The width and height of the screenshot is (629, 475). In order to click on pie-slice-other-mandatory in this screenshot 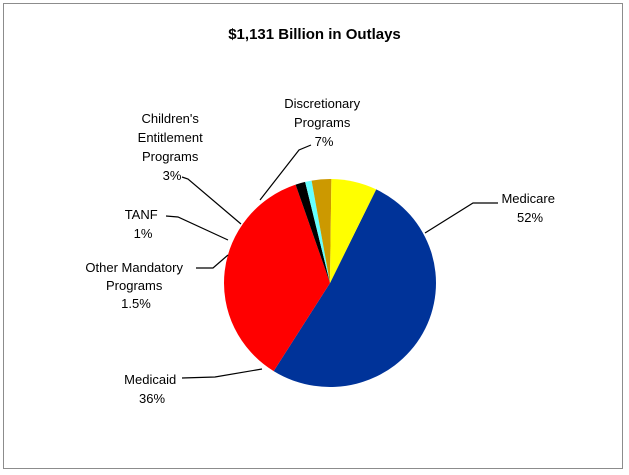, I will do `click(312, 232)`.